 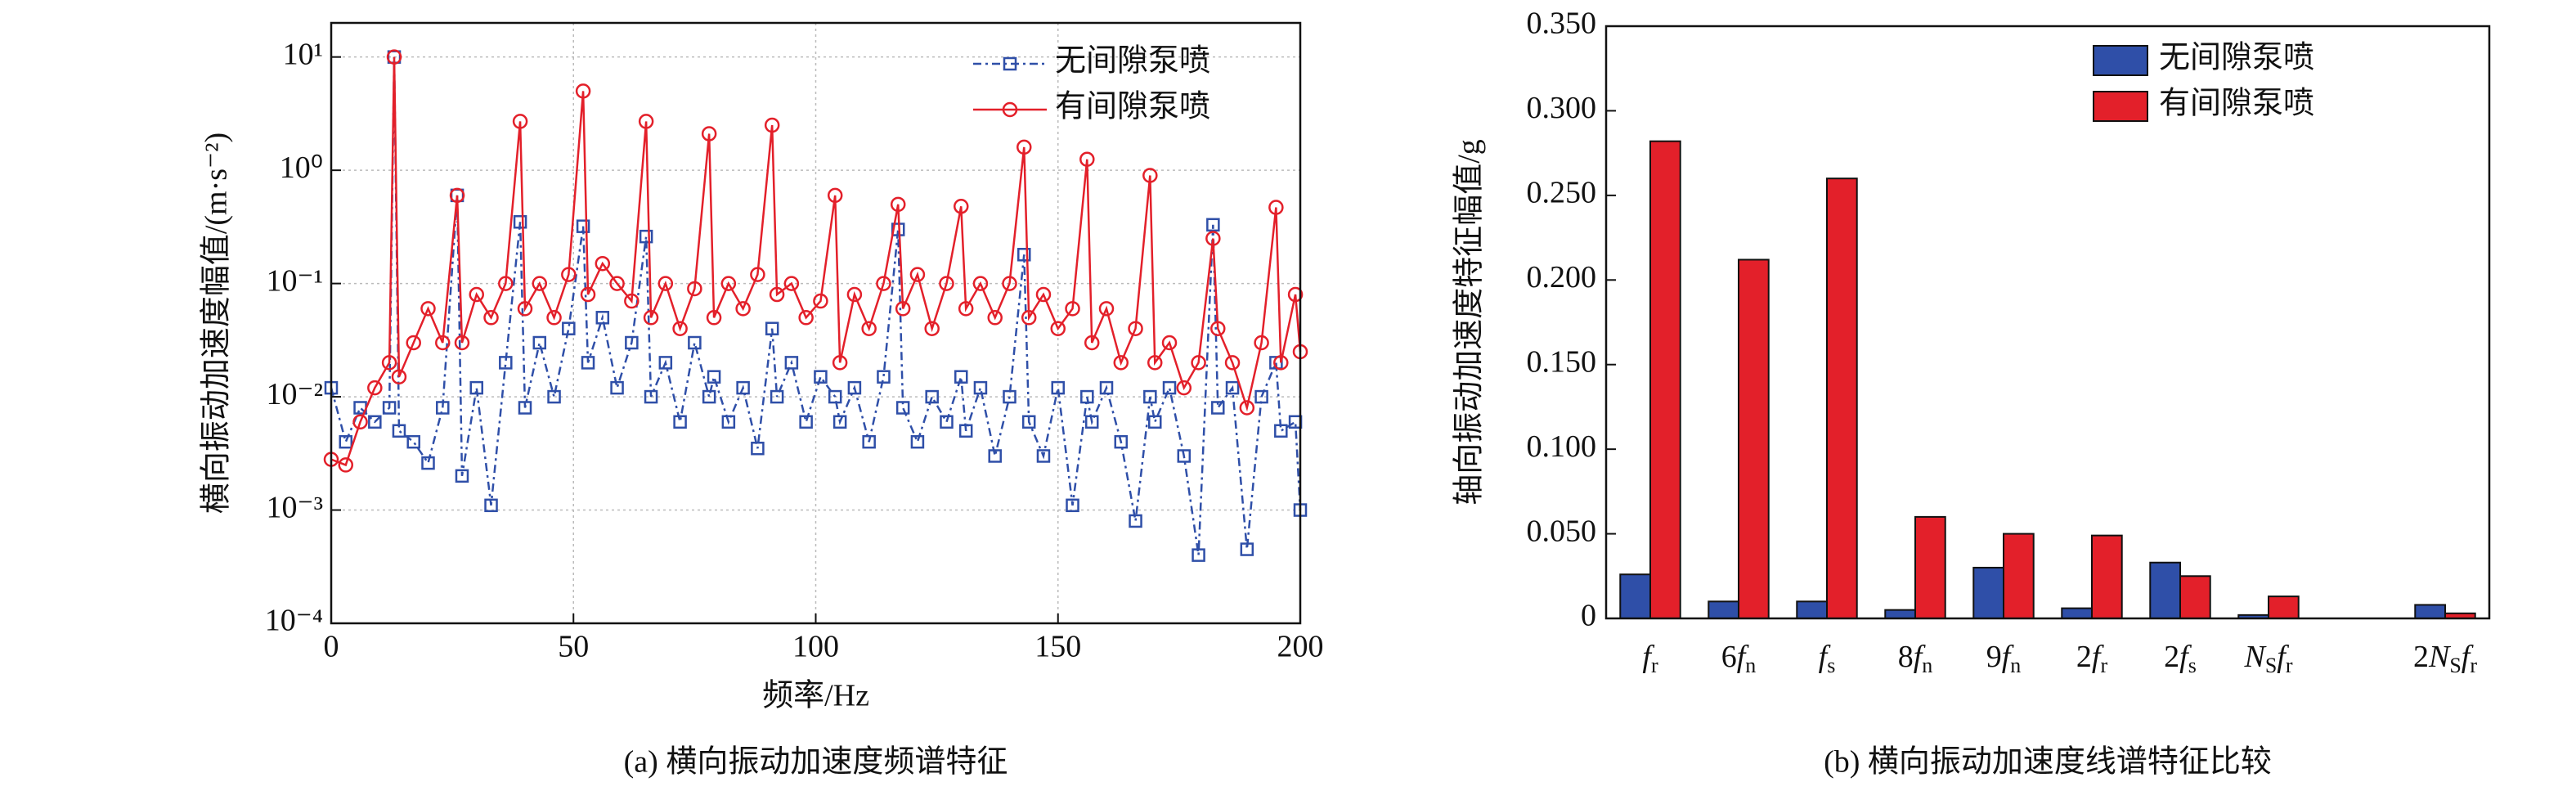 What do you see at coordinates (1057, 647) in the screenshot?
I see `x-tick-label: 150` at bounding box center [1057, 647].